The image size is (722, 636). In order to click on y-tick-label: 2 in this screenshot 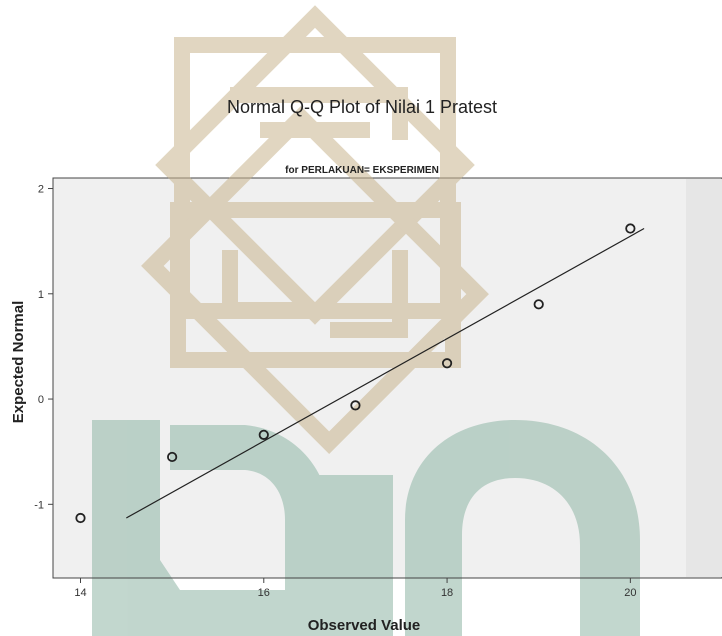, I will do `click(41, 190)`.